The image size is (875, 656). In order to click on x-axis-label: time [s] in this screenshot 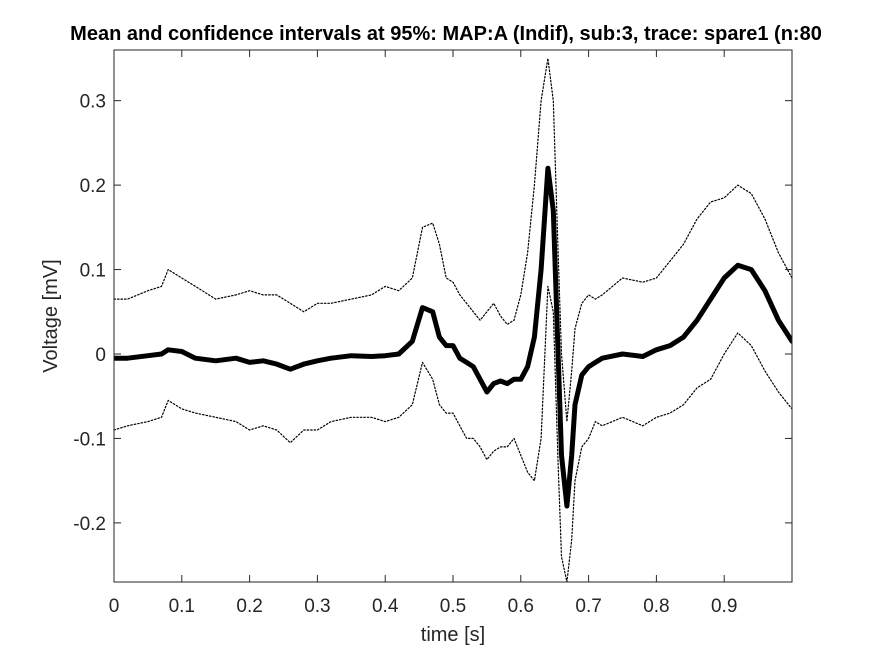, I will do `click(453, 635)`.